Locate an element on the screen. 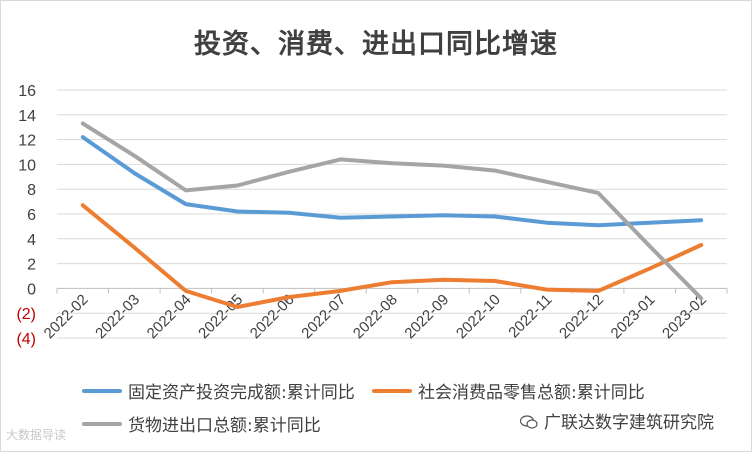  x-tick-label: 2022-07 is located at coordinates (323, 316).